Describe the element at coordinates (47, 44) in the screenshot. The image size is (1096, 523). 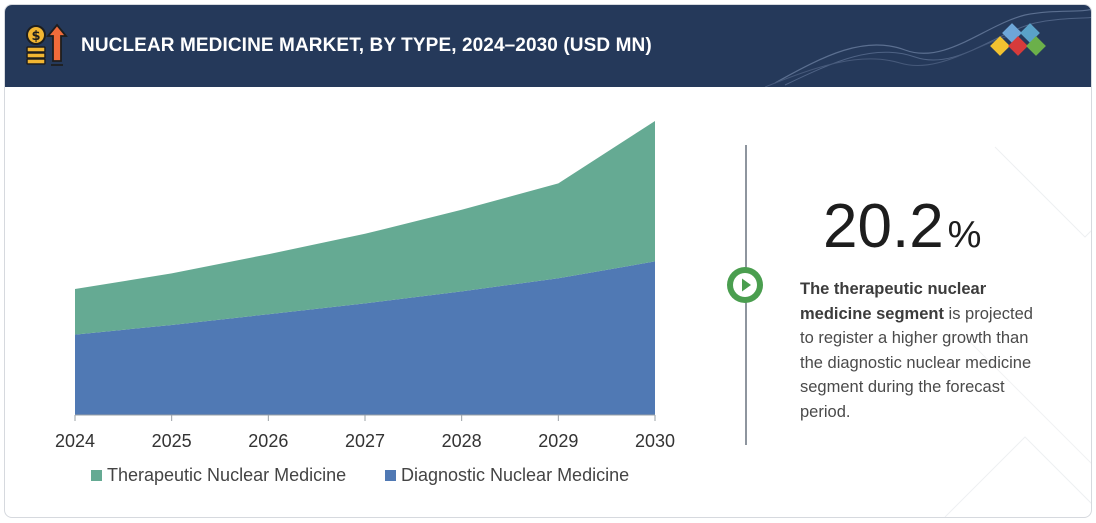
I see `money-growth-icon: $` at that location.